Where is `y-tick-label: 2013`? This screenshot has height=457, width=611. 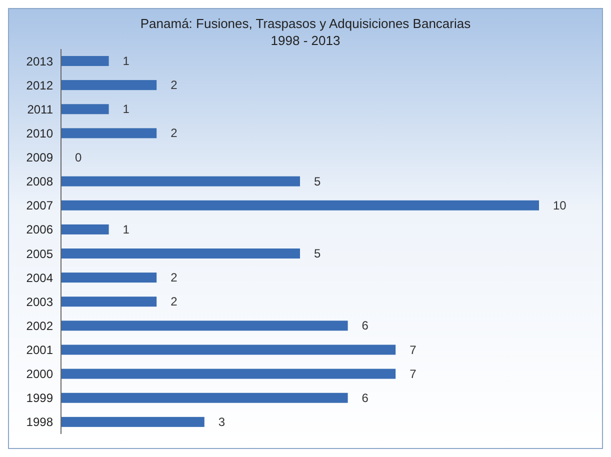 y-tick-label: 2013 is located at coordinates (40, 61).